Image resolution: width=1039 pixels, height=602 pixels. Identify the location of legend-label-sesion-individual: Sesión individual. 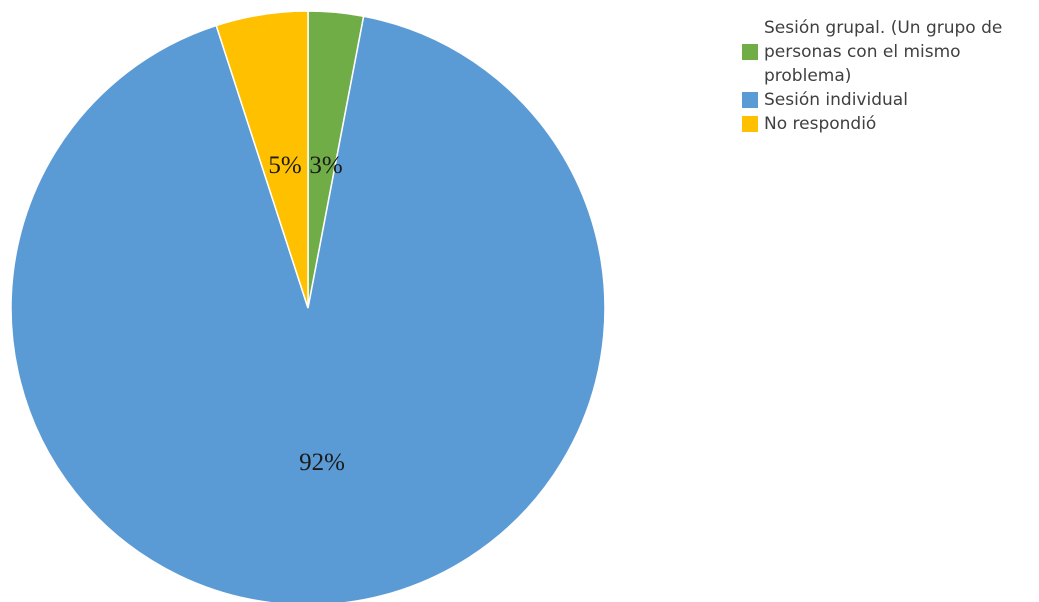
(836, 100).